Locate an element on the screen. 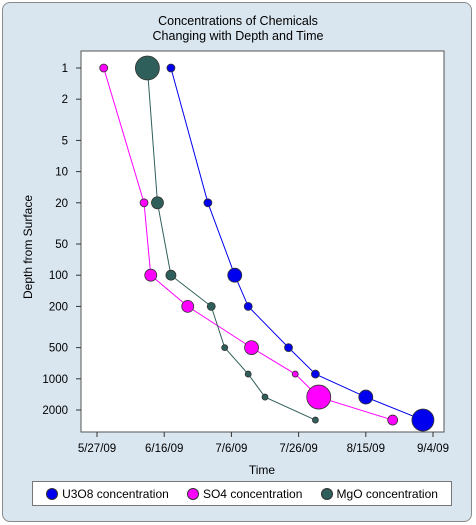 The width and height of the screenshot is (476, 525). legend-item: MgO concentration is located at coordinates (379, 493).